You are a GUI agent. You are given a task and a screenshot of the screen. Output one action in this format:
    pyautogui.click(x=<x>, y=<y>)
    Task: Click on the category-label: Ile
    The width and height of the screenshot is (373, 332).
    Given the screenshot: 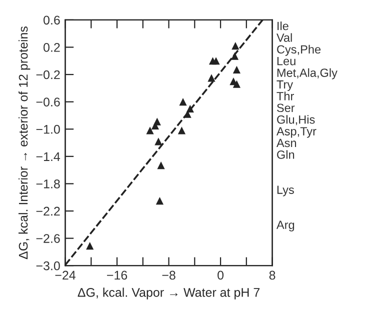 What is the action you would take?
    pyautogui.click(x=283, y=25)
    